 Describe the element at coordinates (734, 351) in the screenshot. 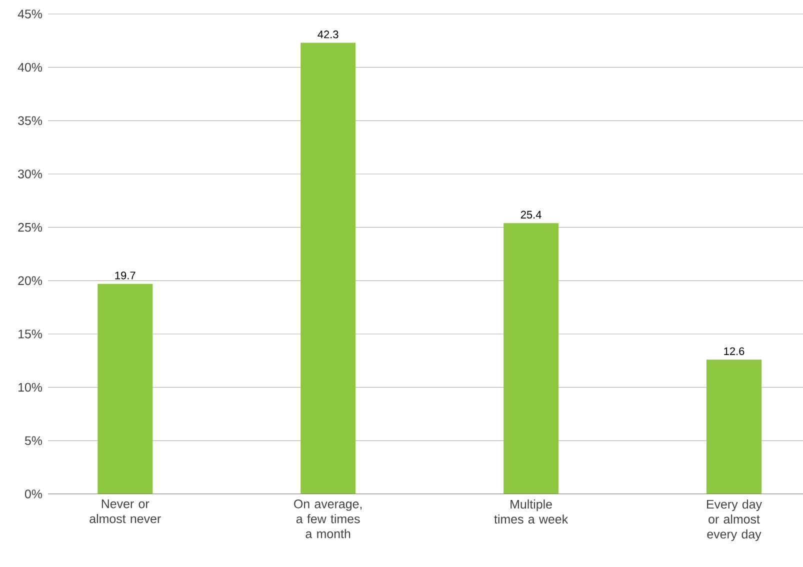

I see `data-label: 12.6` at that location.